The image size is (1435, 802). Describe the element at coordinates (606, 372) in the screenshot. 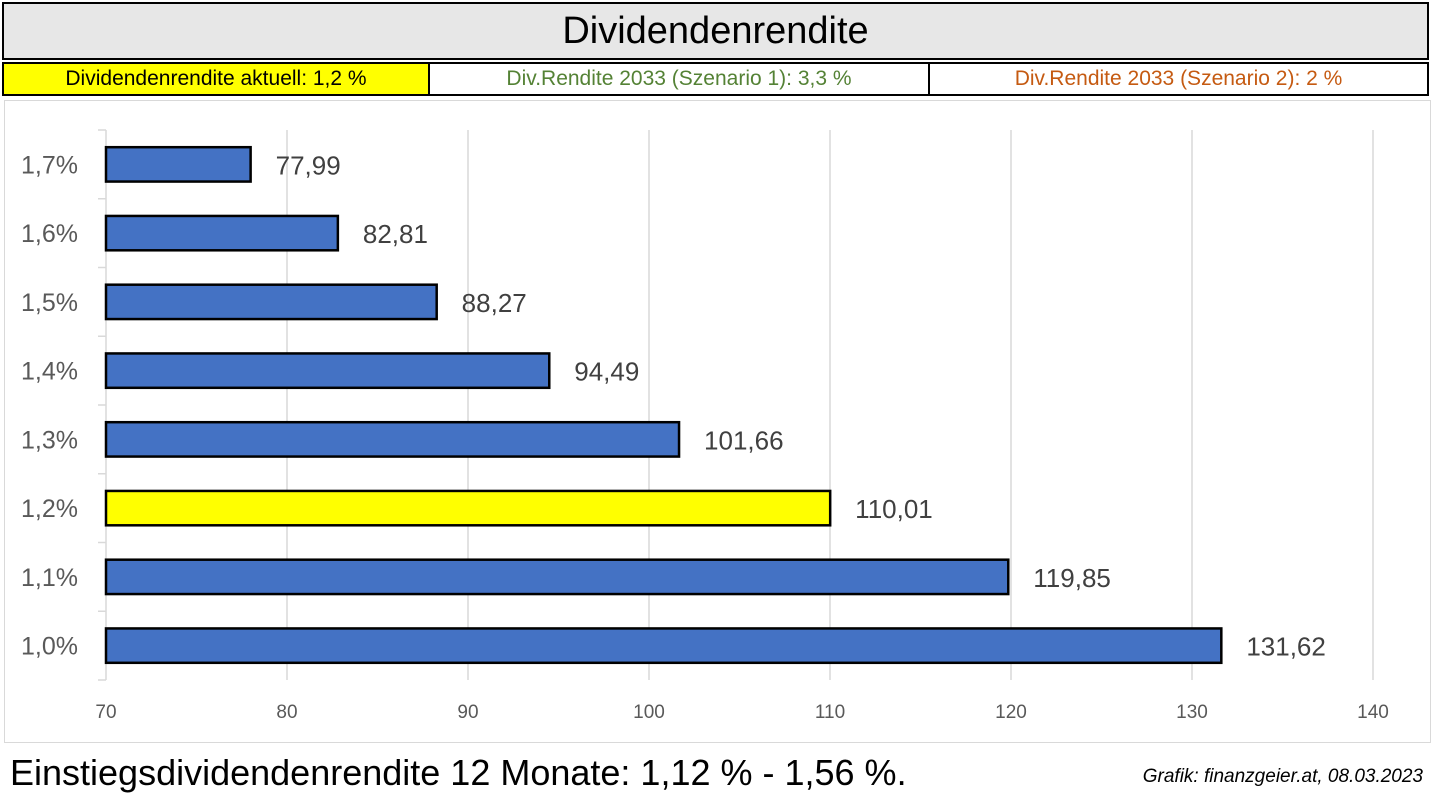

I see `value-label: 94,49` at that location.